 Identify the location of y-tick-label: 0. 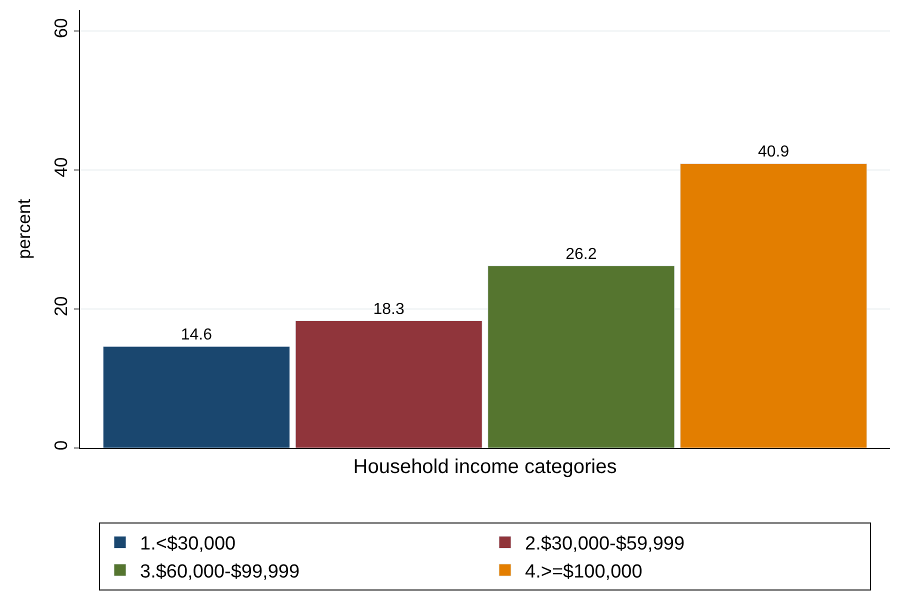
(60, 445).